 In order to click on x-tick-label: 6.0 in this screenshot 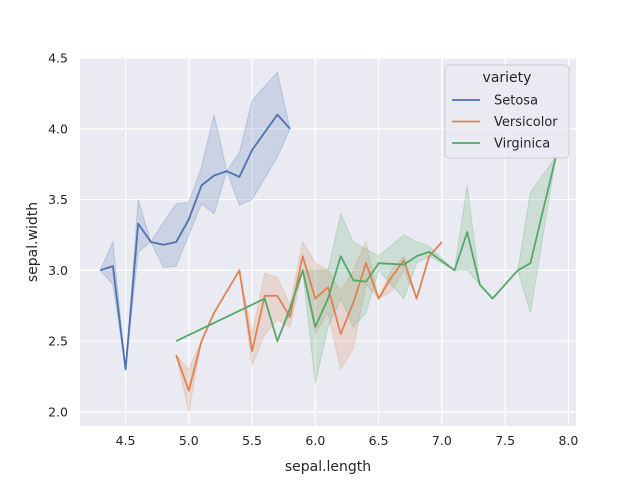, I will do `click(315, 440)`.